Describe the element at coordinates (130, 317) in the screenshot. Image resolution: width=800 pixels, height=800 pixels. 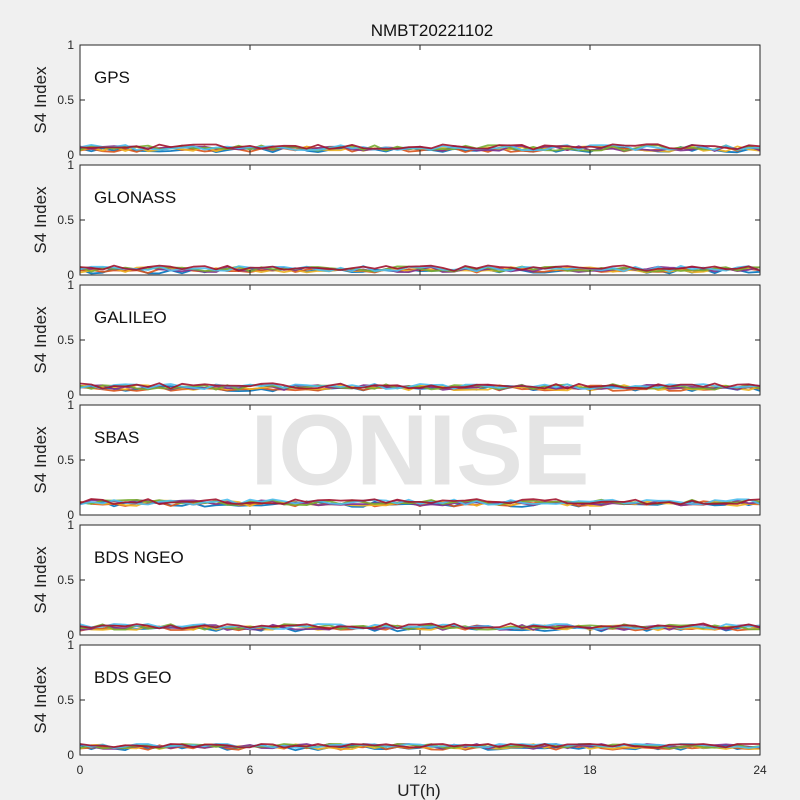
I see `panel-label: GALILEO` at that location.